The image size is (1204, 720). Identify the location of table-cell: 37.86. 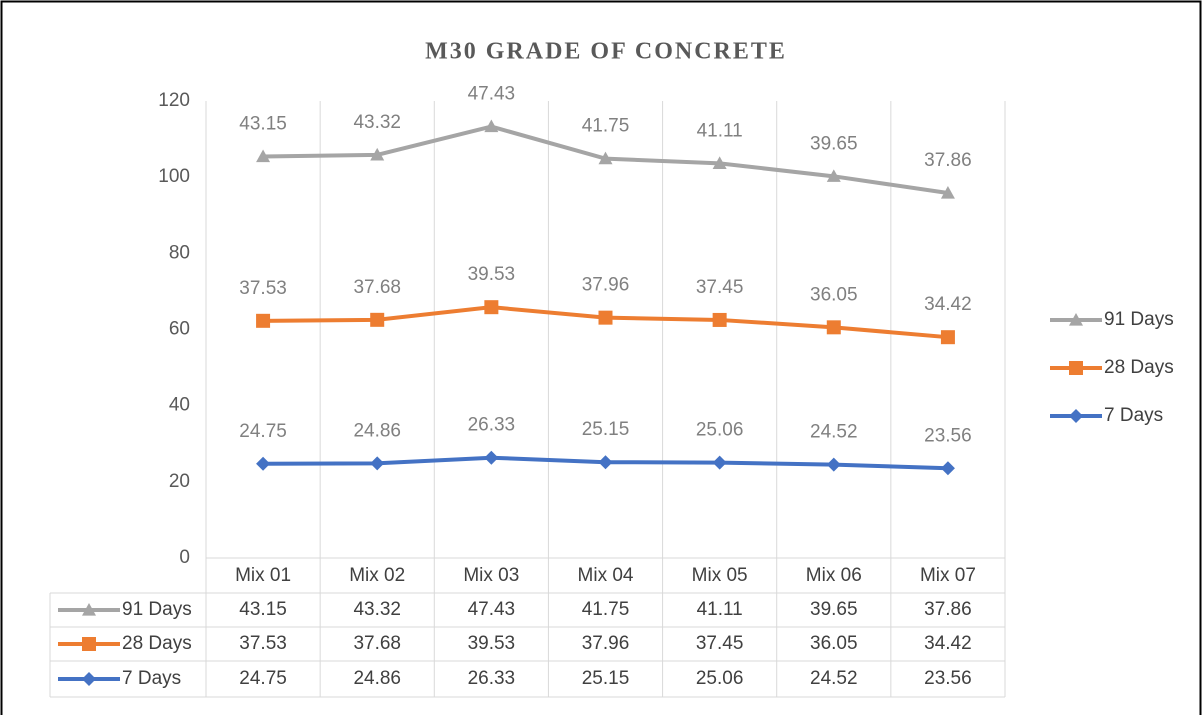
(948, 609).